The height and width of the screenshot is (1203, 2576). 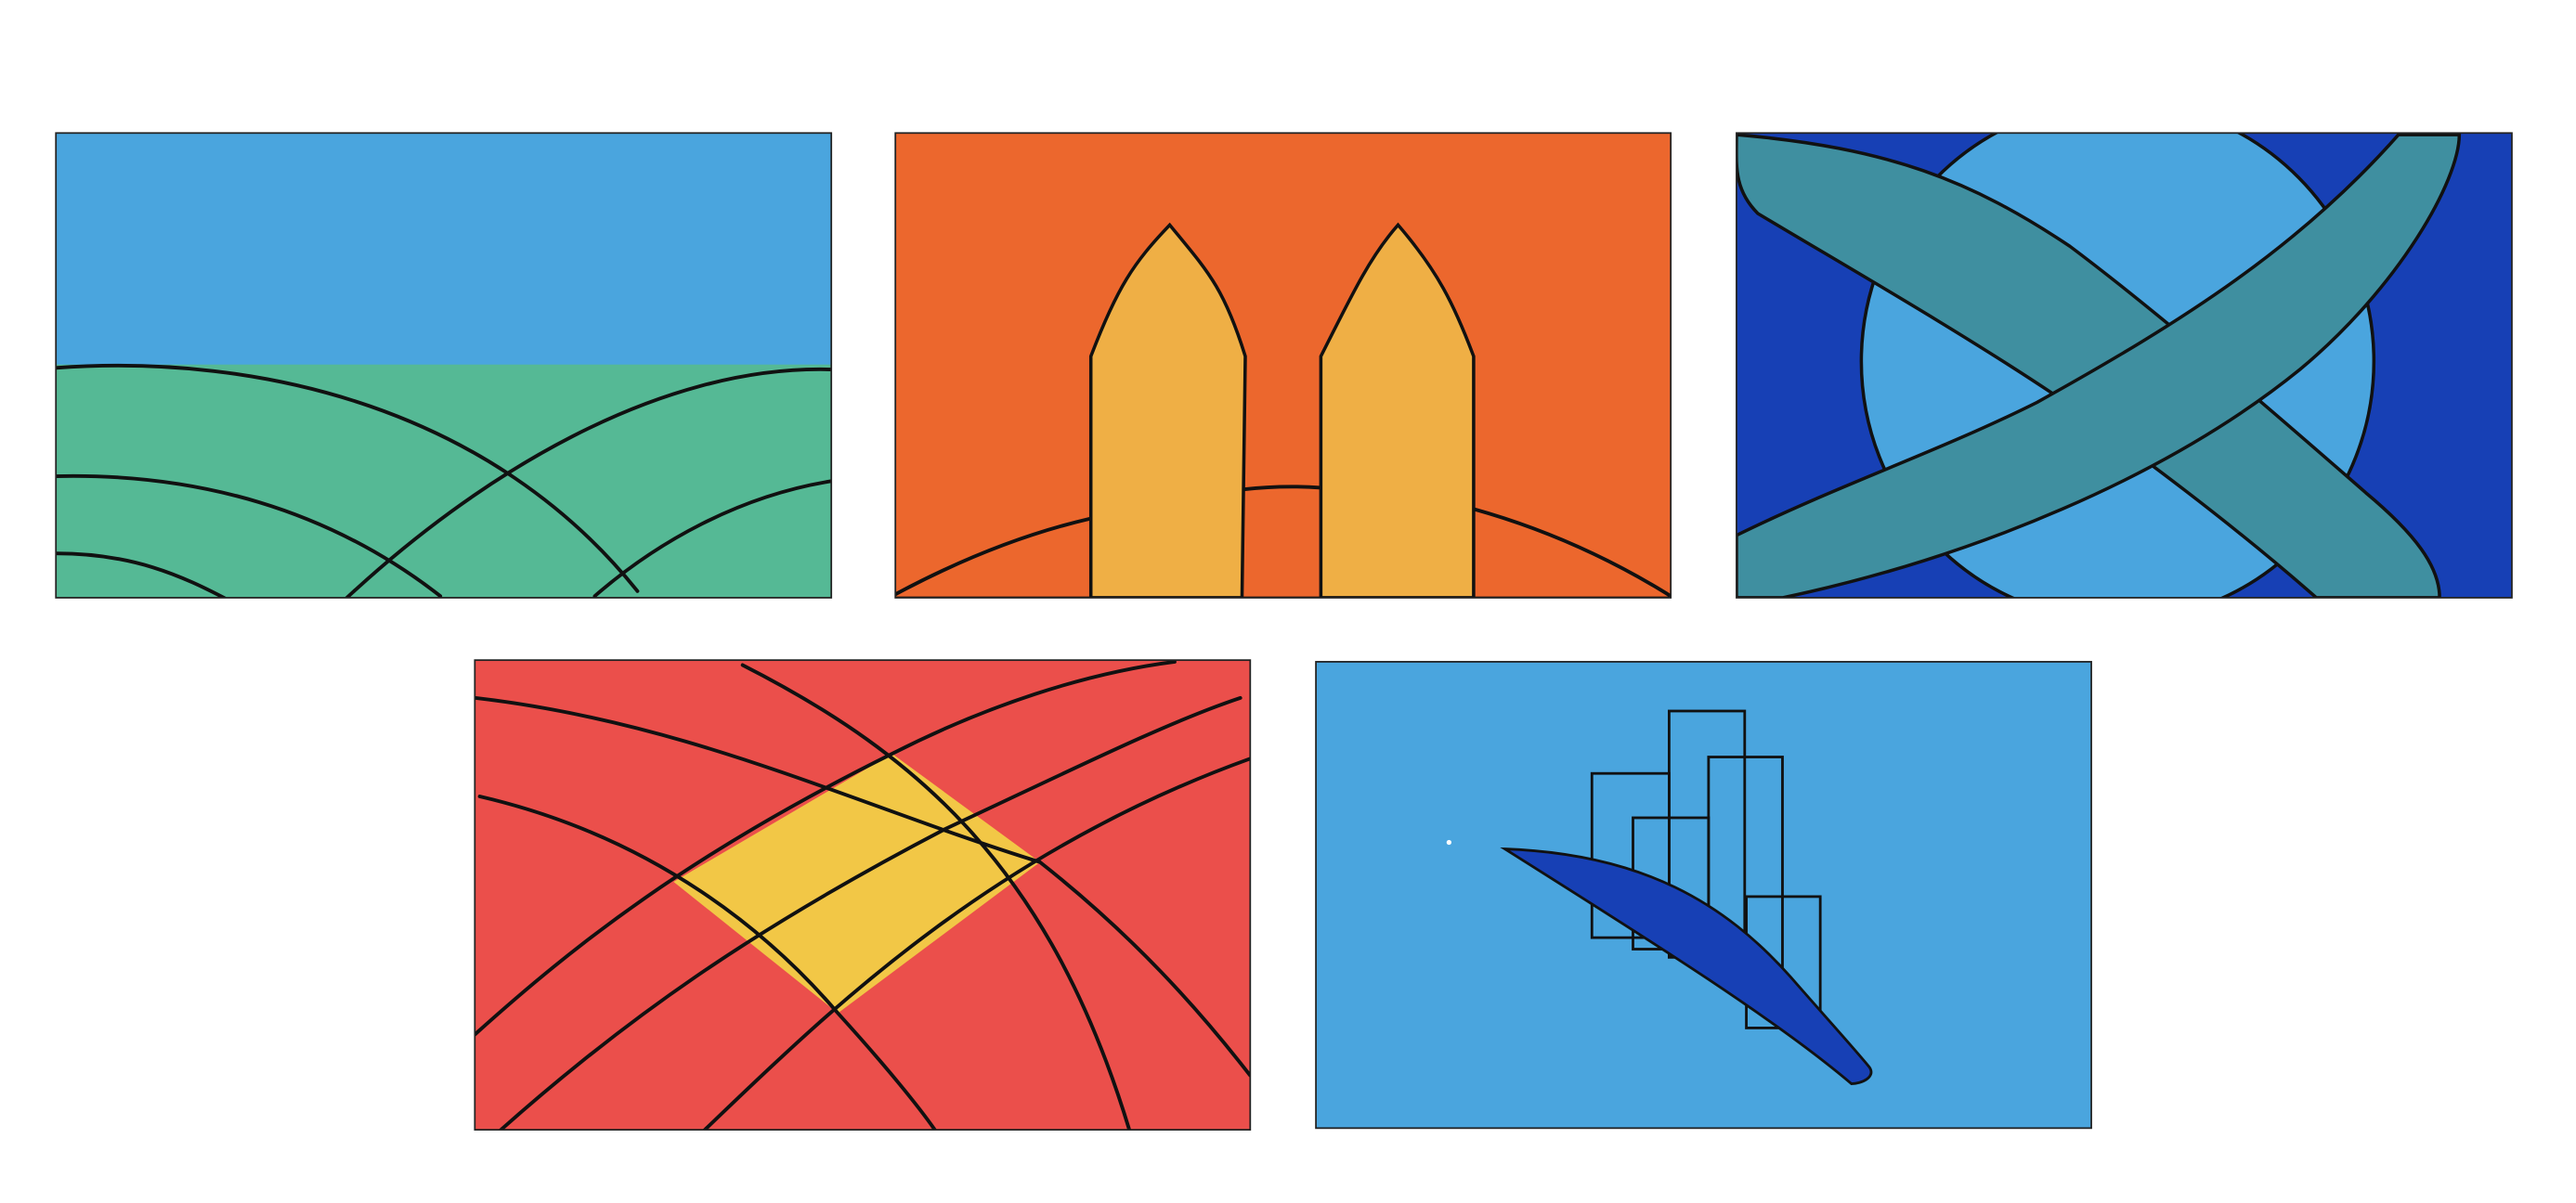 I want to click on hill-lines, so click(x=444, y=480).